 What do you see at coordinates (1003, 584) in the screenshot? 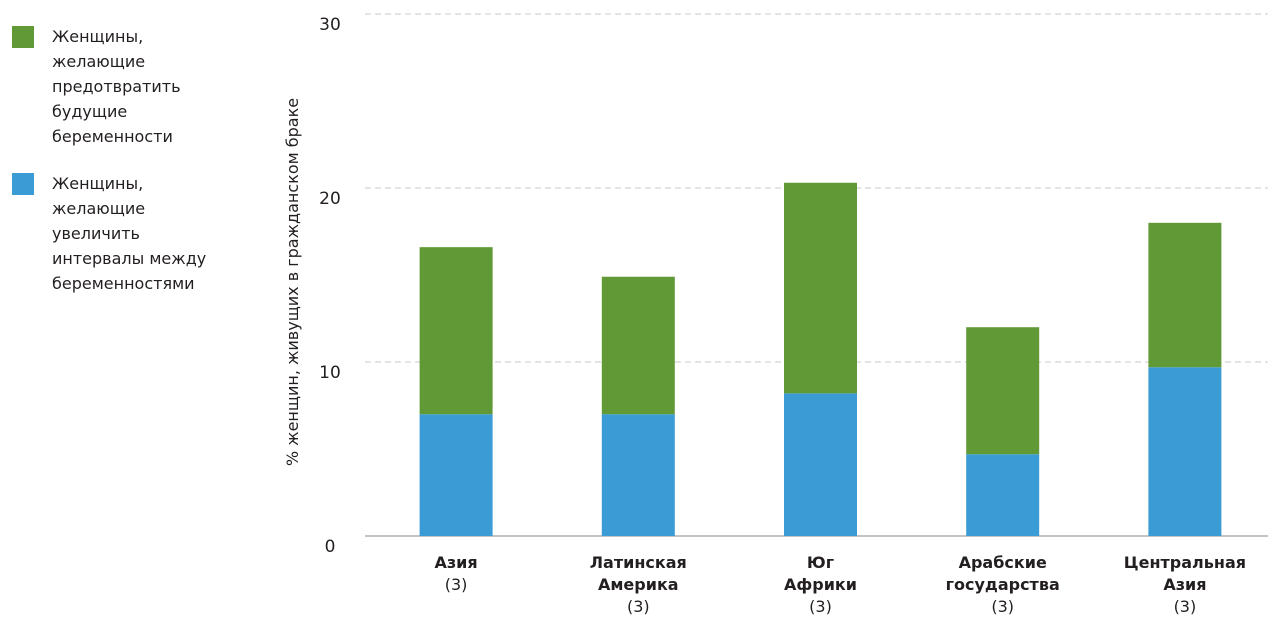
I see `x-category-label: государства` at bounding box center [1003, 584].